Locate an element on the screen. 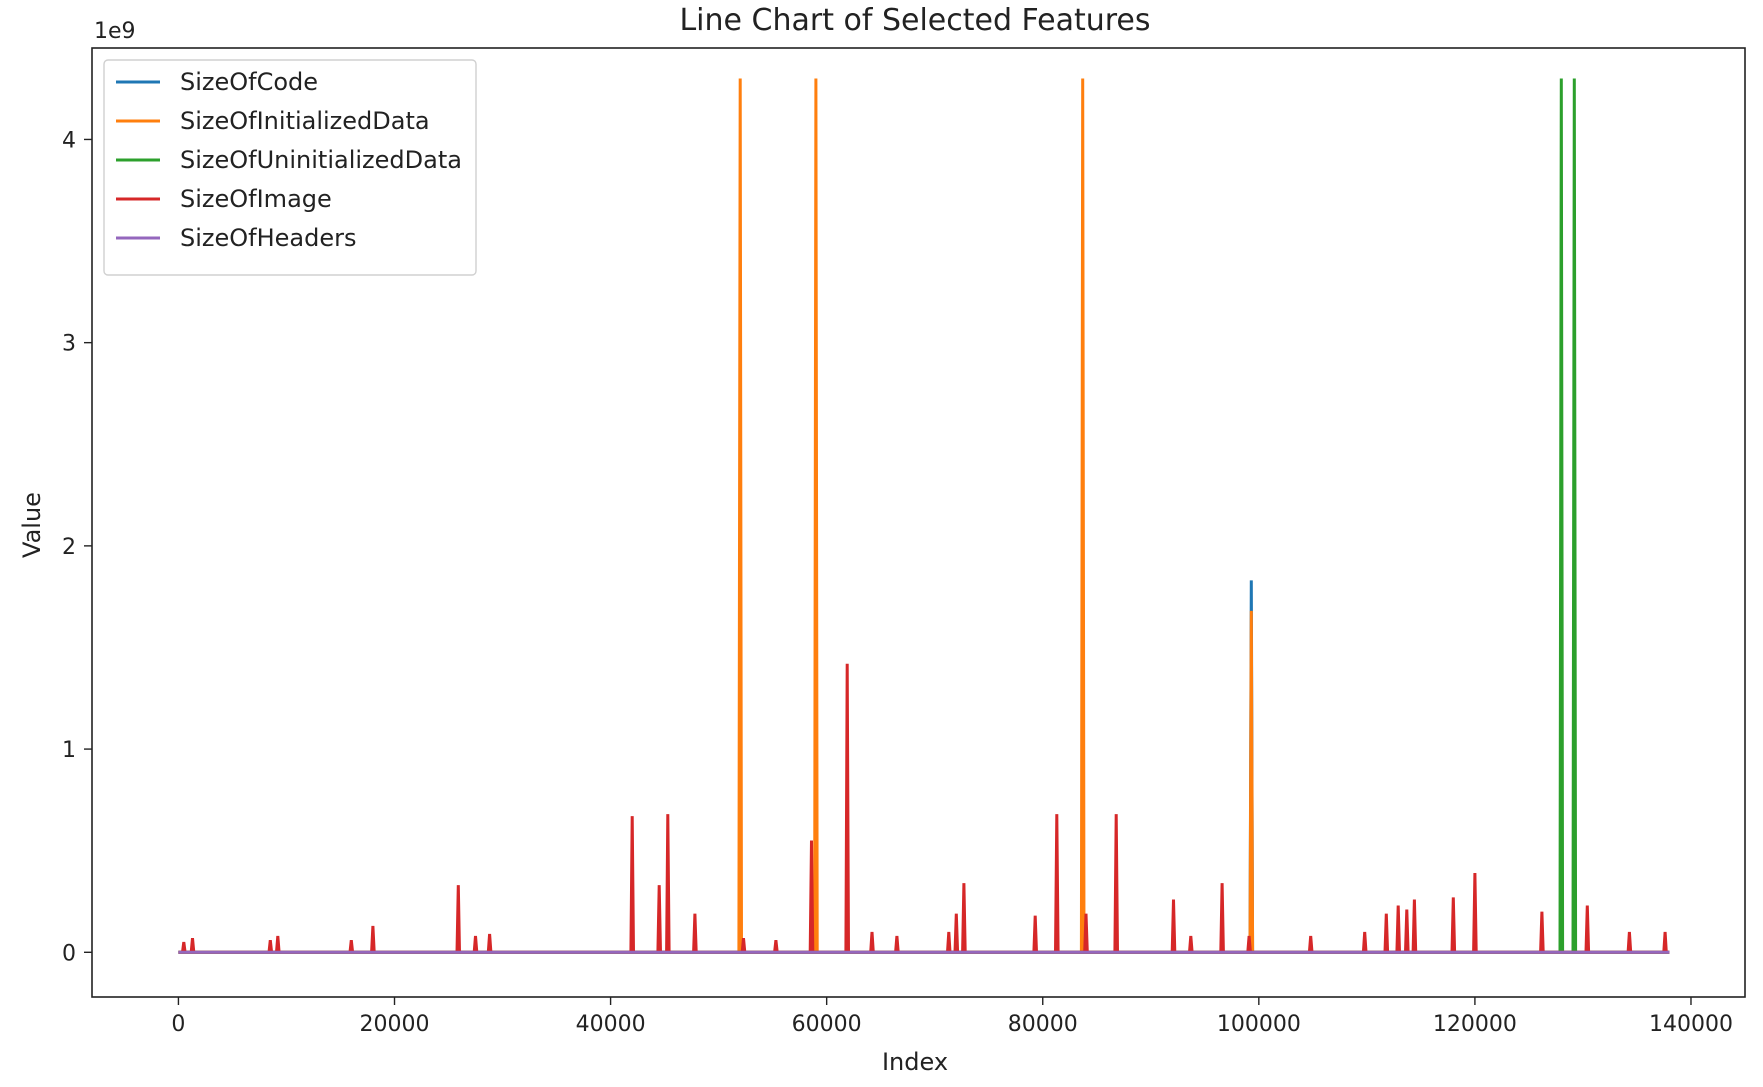  legend-label-size-of-headers: SizeOfHeaders is located at coordinates (268, 238).